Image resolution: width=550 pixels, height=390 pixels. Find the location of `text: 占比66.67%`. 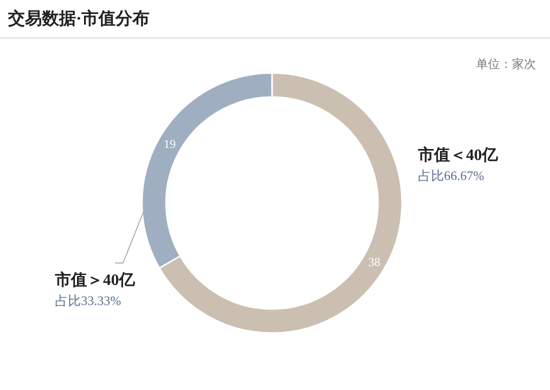

text: 占比66.67% is located at coordinates (451, 175).